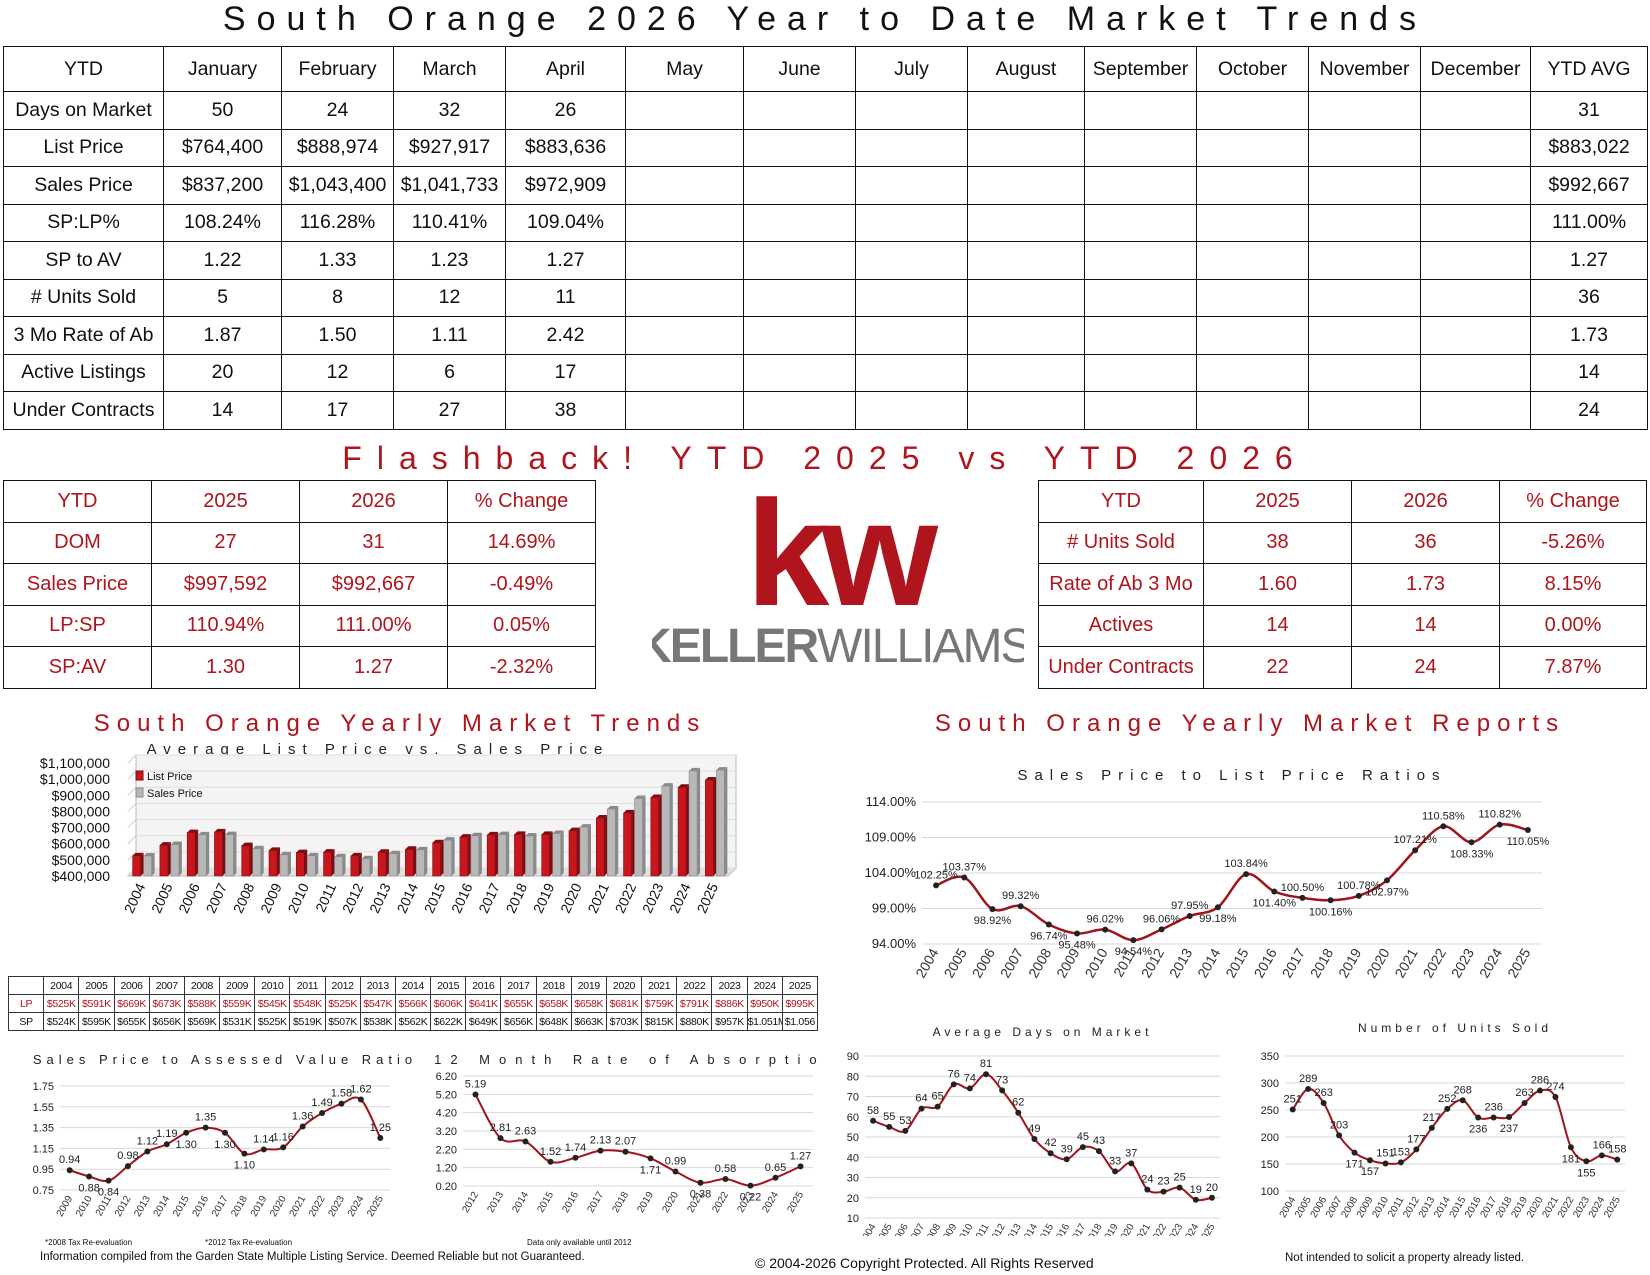 The image size is (1650, 1275). What do you see at coordinates (1162, 919) in the screenshot?
I see `data-label: 96.06%` at bounding box center [1162, 919].